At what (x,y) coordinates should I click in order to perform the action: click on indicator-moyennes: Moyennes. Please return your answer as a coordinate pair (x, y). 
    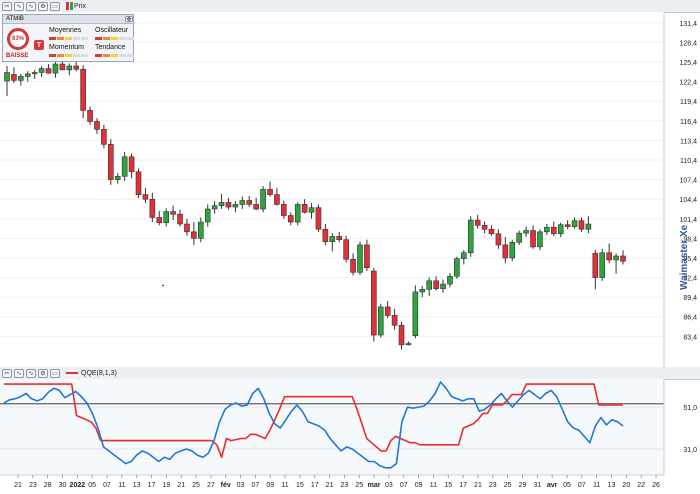
    Looking at the image, I should click on (65, 30).